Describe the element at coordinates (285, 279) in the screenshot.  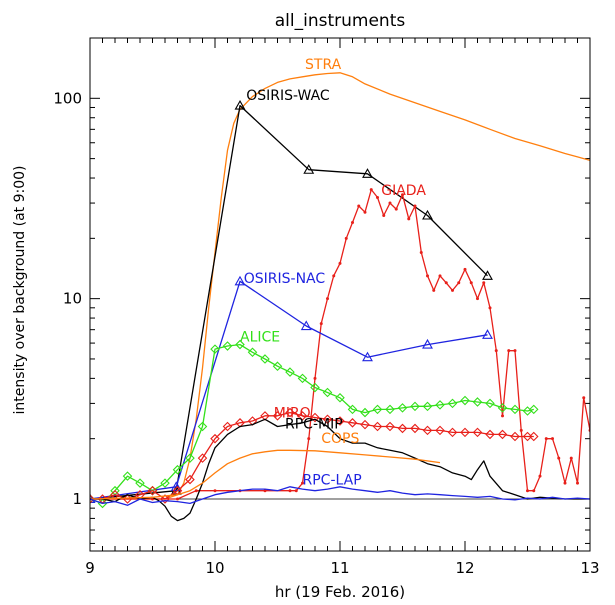
I see `series-label-osiris-nac: OSIRIS-NAC` at that location.